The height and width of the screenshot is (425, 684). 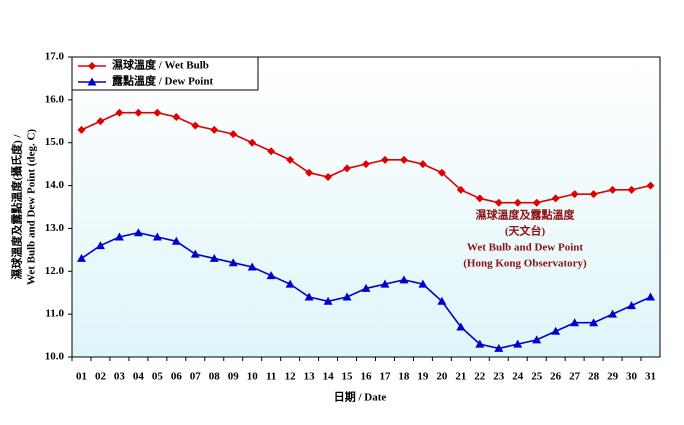 What do you see at coordinates (54, 314) in the screenshot?
I see `y-tick-label: 11.0` at bounding box center [54, 314].